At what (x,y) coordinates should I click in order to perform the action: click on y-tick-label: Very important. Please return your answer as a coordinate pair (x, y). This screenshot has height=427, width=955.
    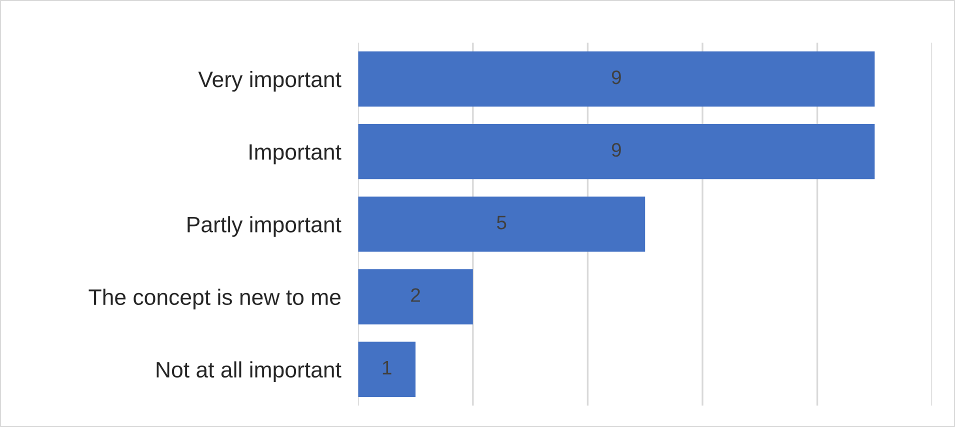
    Looking at the image, I should click on (270, 81).